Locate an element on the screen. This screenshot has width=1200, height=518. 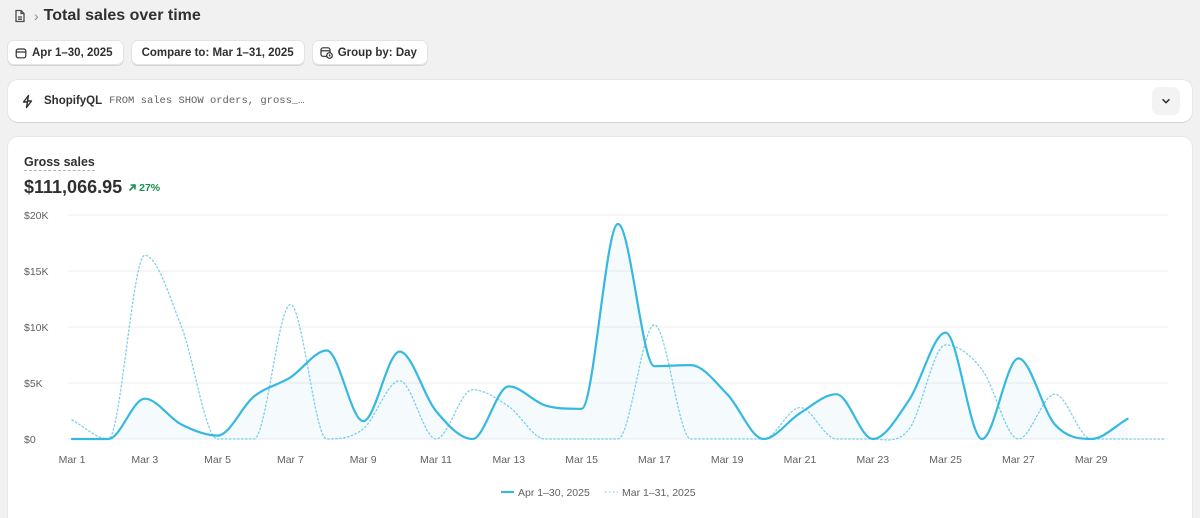
page-header: › Total sales over time is located at coordinates (106, 16).